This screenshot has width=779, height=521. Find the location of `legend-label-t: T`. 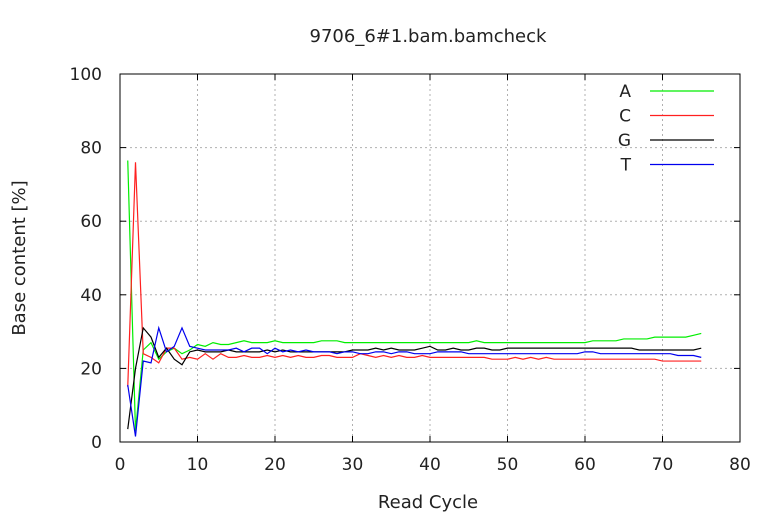

legend-label-t: T is located at coordinates (626, 166).